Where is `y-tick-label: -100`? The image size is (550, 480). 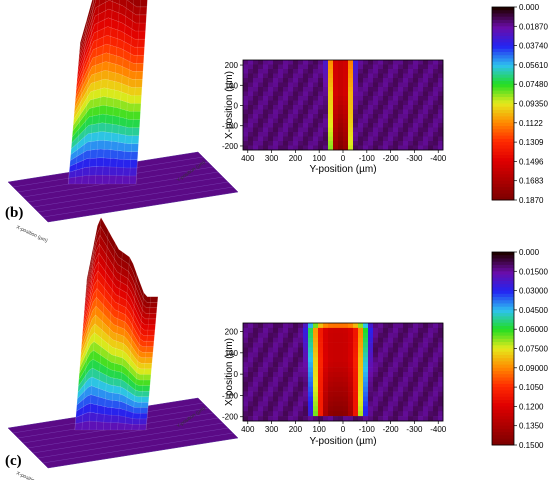 y-tick-label: -100 is located at coordinates (230, 395).